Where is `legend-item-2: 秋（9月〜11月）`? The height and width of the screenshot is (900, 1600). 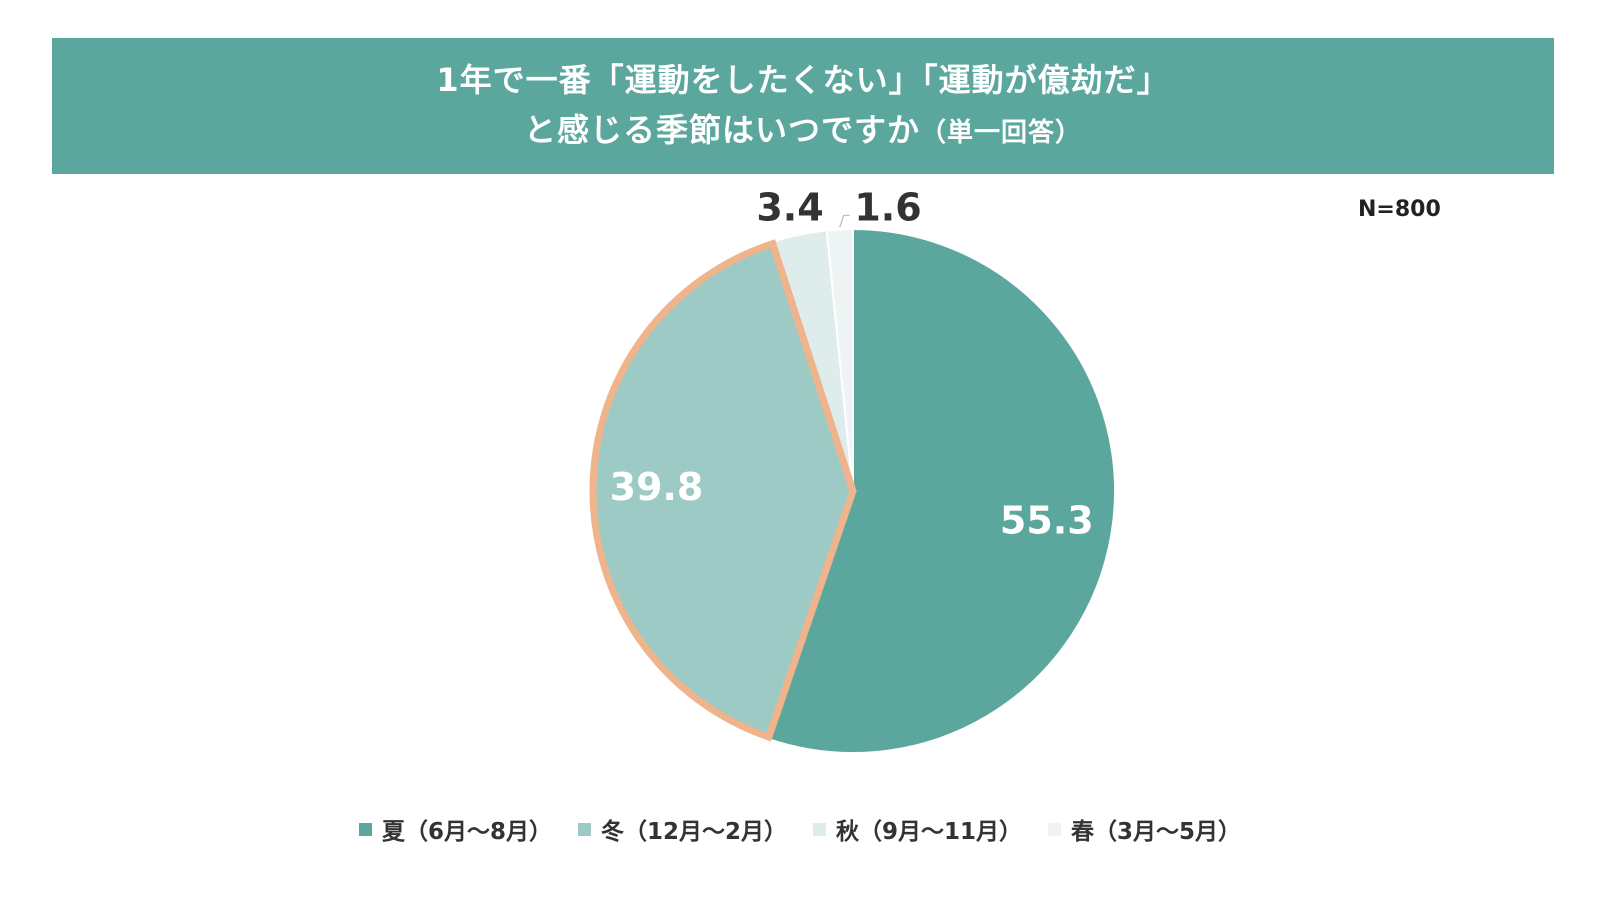 legend-item-2: 秋（9月〜11月） is located at coordinates (917, 829).